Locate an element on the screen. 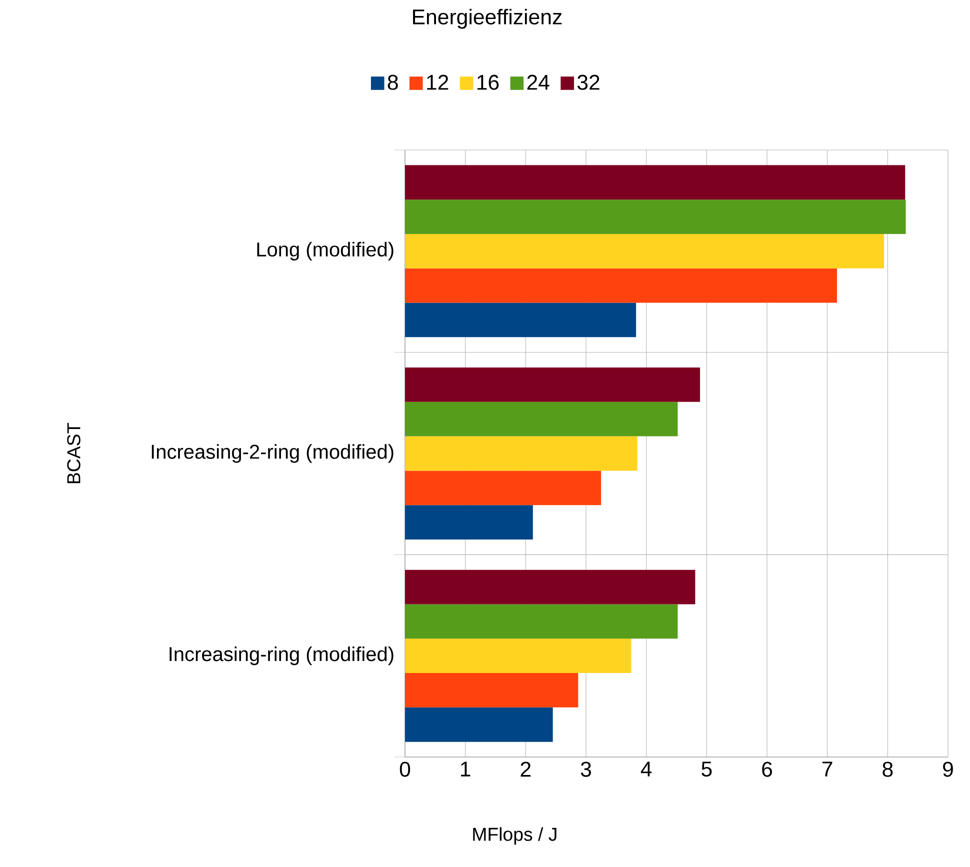  legend-label: 12 is located at coordinates (437, 82).